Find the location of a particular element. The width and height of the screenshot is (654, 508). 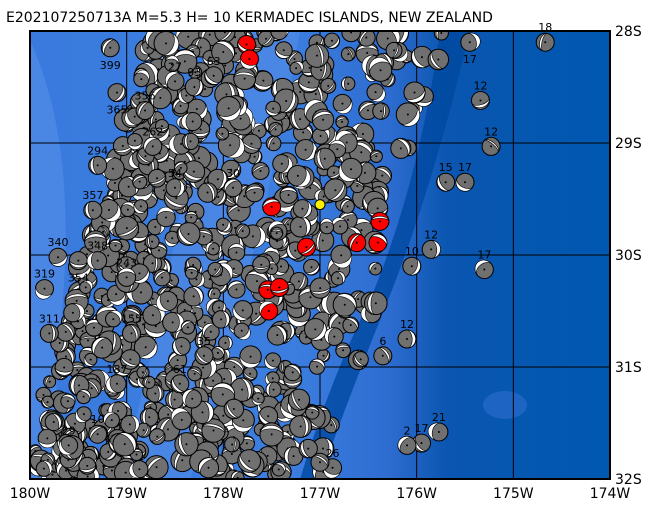

lon-tick-label: 174W is located at coordinates (610, 494).